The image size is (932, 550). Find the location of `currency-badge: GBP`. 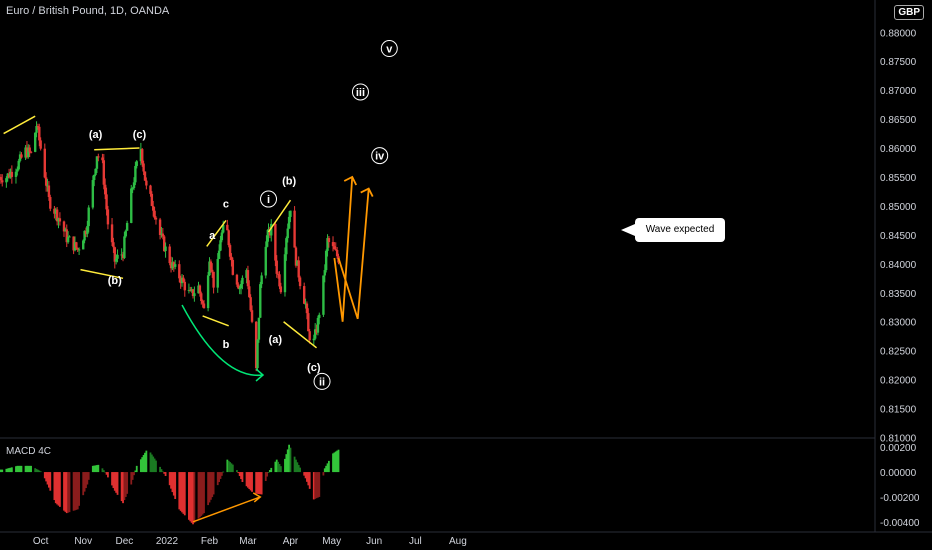

currency-badge: GBP is located at coordinates (909, 12).